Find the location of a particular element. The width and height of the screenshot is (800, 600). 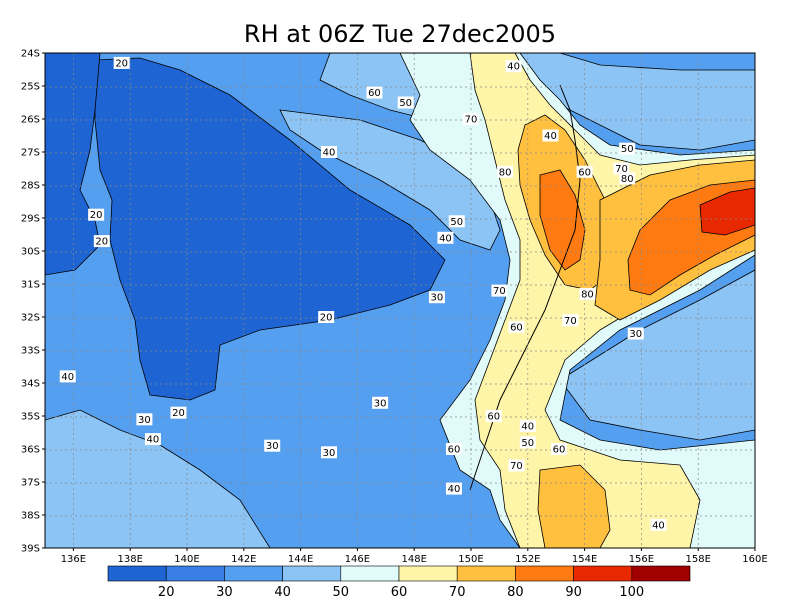

colorbar-label: 70 is located at coordinates (457, 592).